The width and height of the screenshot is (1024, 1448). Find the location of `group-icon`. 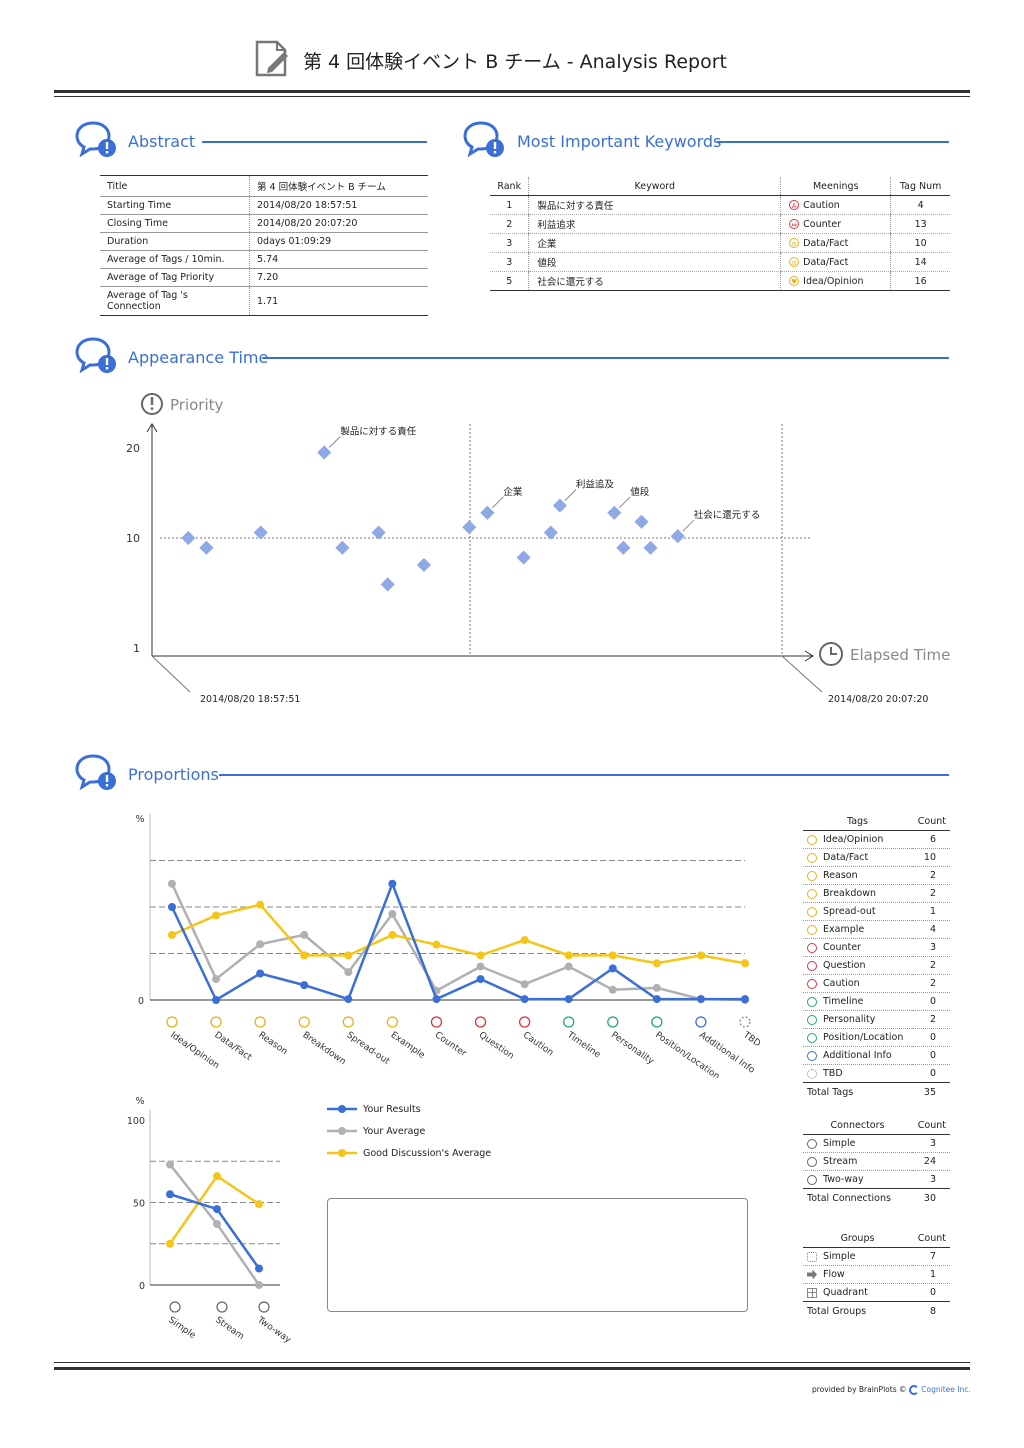

group-icon is located at coordinates (812, 1292).